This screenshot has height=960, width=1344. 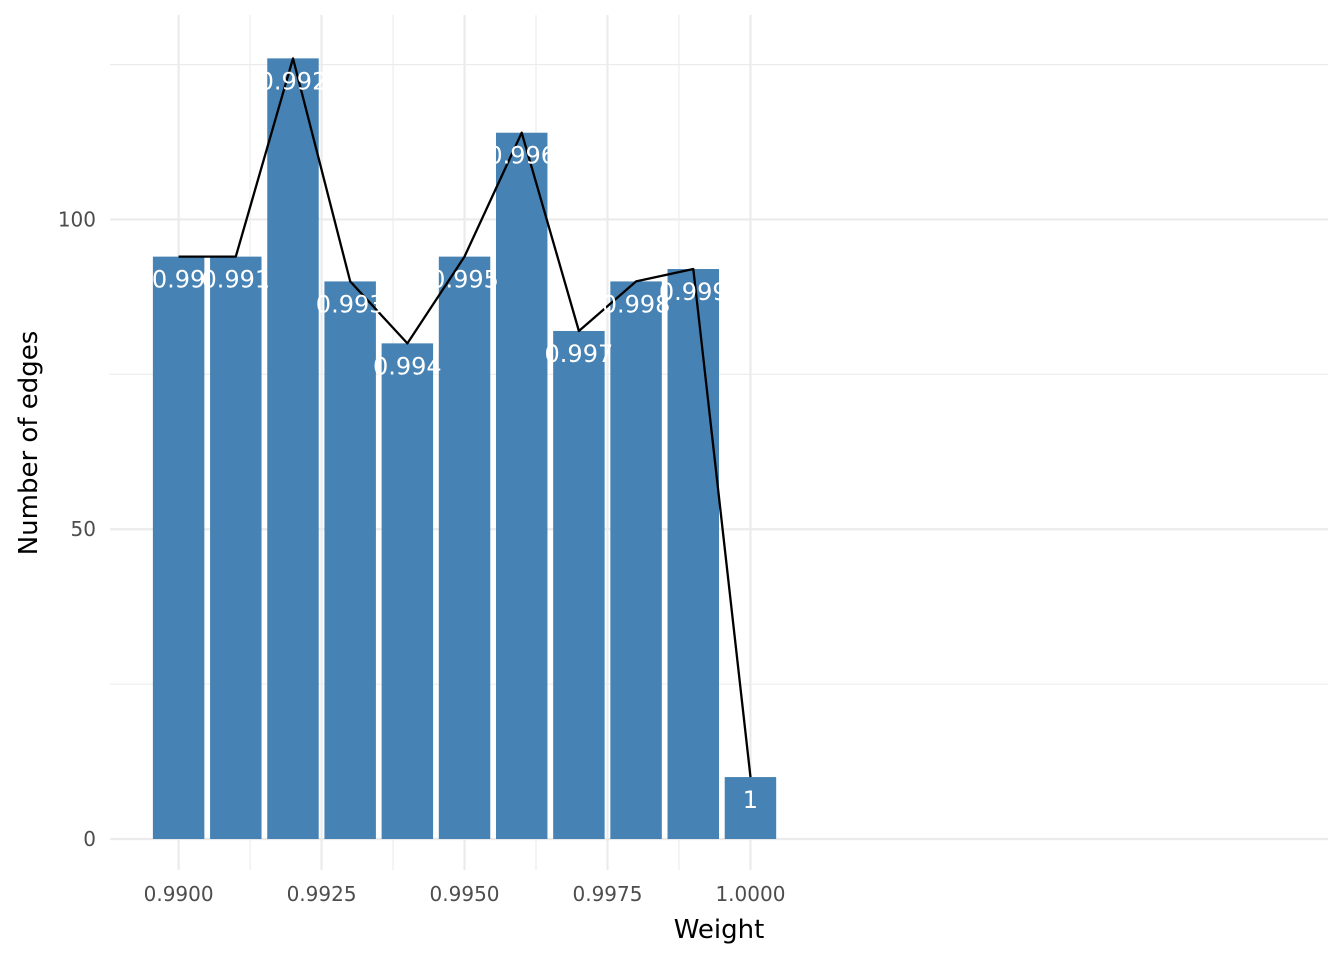 What do you see at coordinates (83, 529) in the screenshot?
I see `y-tick-label: 50` at bounding box center [83, 529].